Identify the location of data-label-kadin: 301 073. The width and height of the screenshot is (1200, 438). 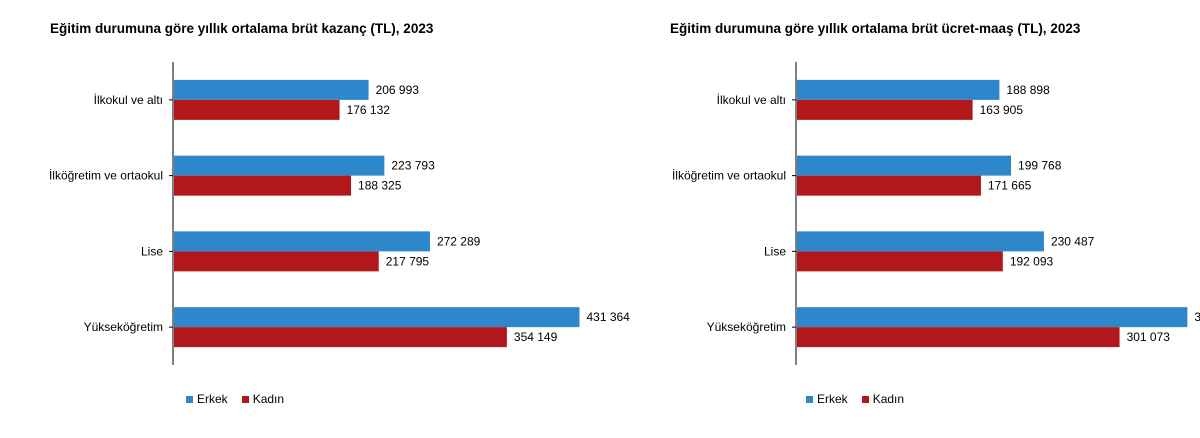
(1149, 337).